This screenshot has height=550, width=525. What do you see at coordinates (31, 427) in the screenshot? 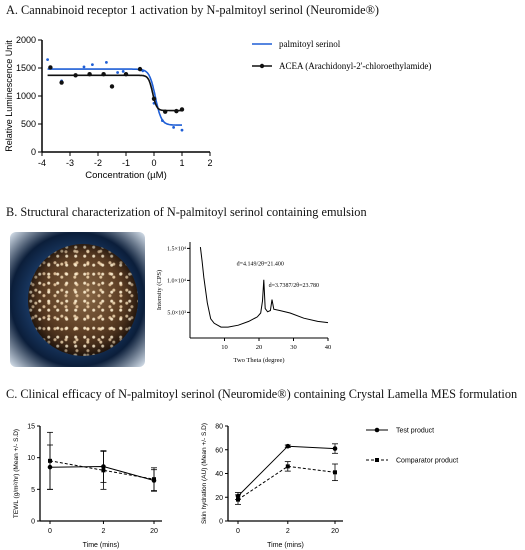
I see `y-tick-label: 15` at bounding box center [31, 427].